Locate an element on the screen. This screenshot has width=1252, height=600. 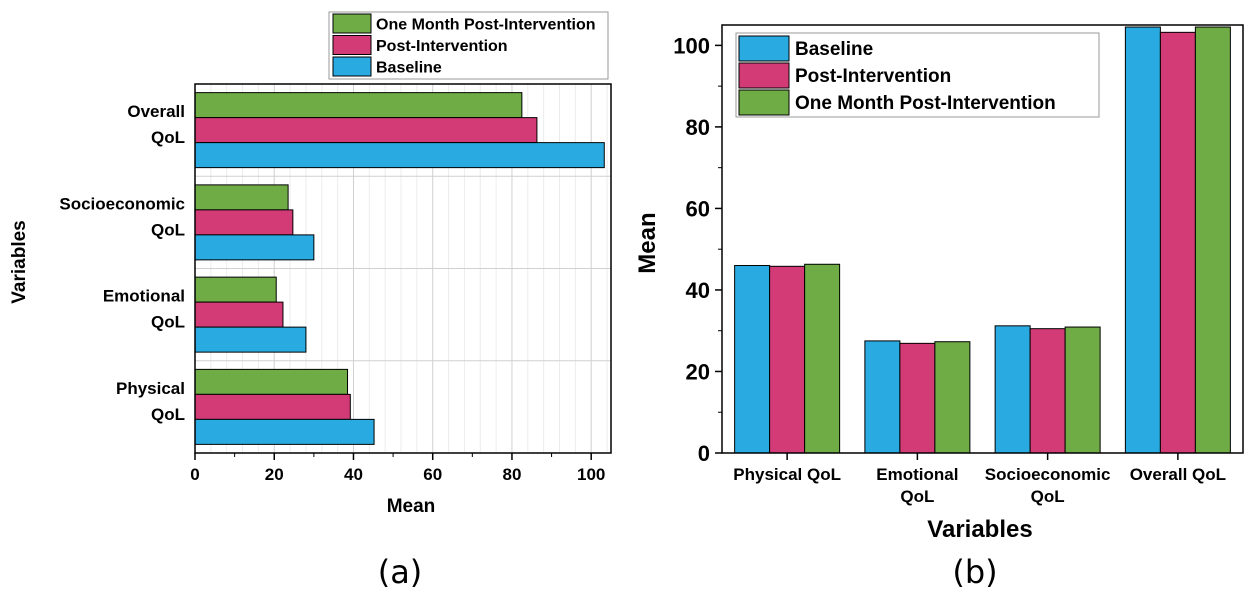
x-tick-label: 80 is located at coordinates (511, 474).